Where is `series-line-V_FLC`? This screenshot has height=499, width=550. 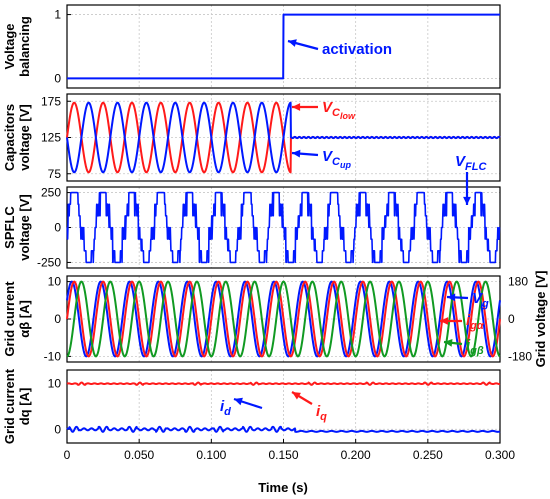 series-line-V_FLC is located at coordinates (283, 227).